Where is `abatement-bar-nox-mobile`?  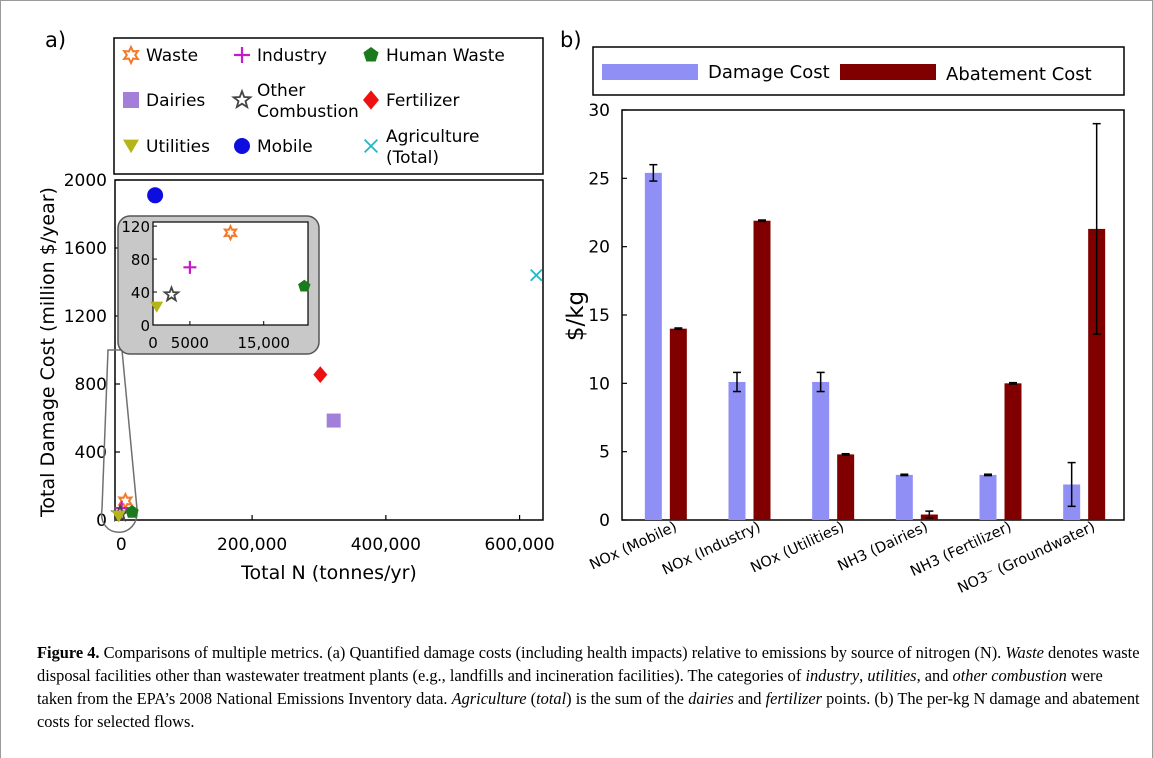
abatement-bar-nox-mobile is located at coordinates (678, 424).